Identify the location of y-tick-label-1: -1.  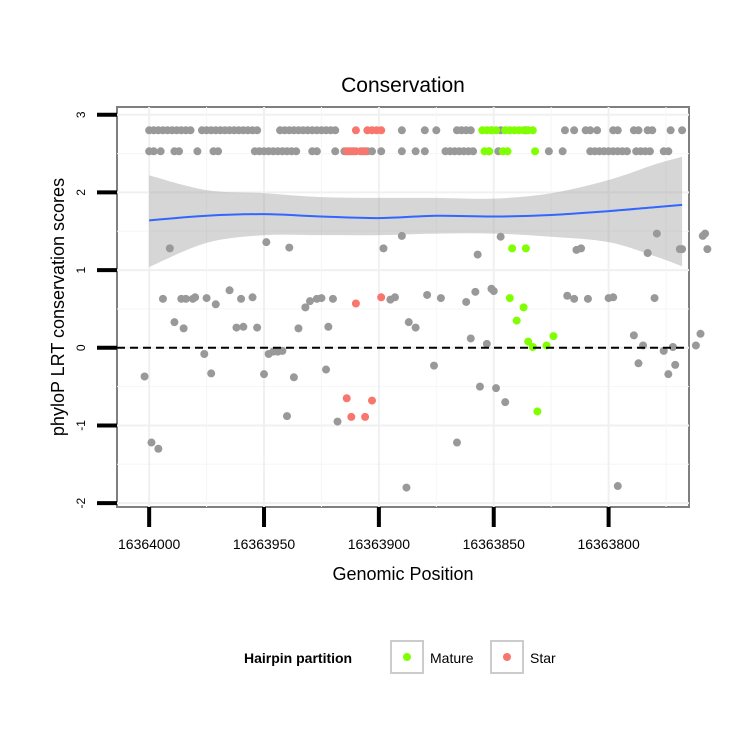
(81, 425).